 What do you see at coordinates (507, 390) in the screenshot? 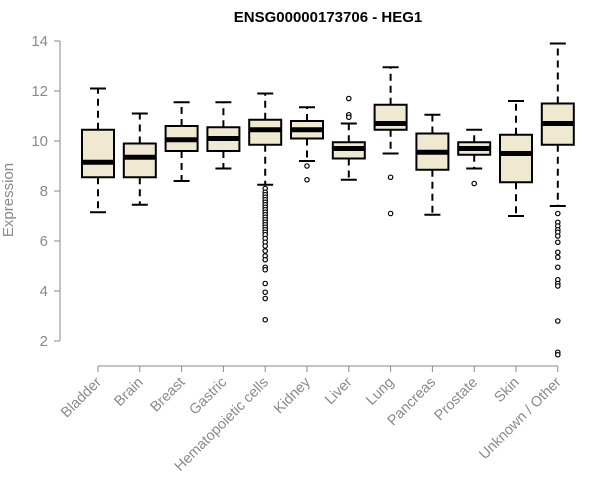
I see `x-tick-label: Skin` at bounding box center [507, 390].